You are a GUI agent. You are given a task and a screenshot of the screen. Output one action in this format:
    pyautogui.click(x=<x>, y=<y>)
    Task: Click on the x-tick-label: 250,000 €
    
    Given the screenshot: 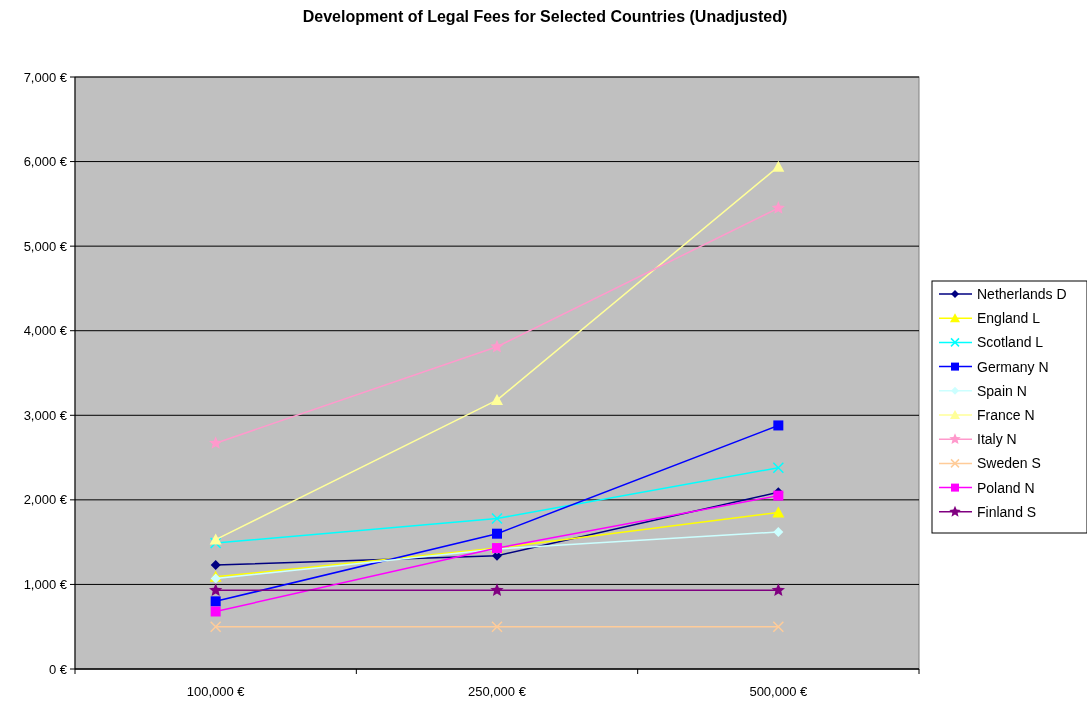 What is the action you would take?
    pyautogui.click(x=497, y=691)
    